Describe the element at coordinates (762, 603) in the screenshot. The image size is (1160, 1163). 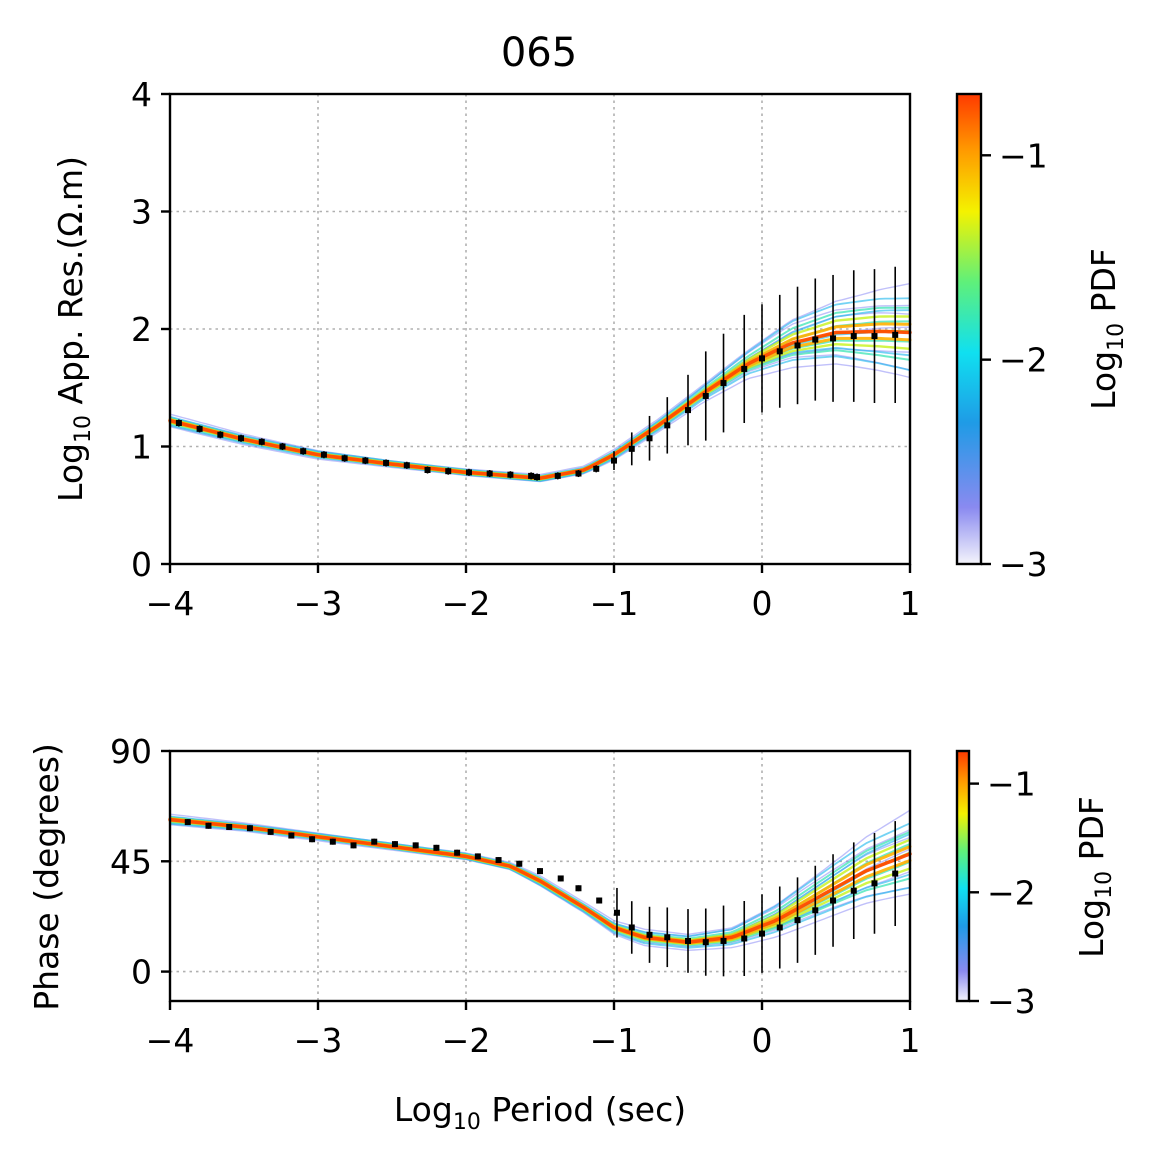
I see `resistivity-xtick-label-4: 0` at that location.